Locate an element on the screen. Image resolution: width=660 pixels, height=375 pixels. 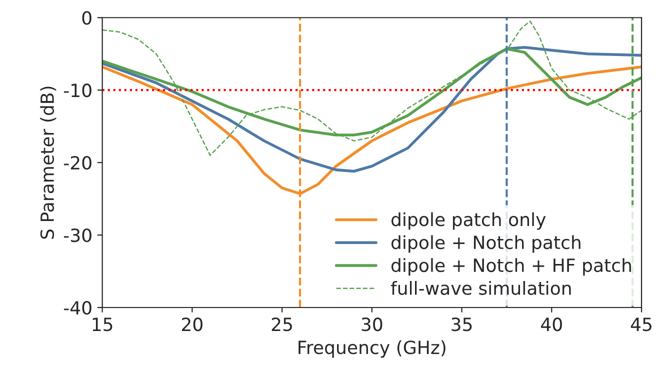
y-tick-label: -40 is located at coordinates (78, 307).